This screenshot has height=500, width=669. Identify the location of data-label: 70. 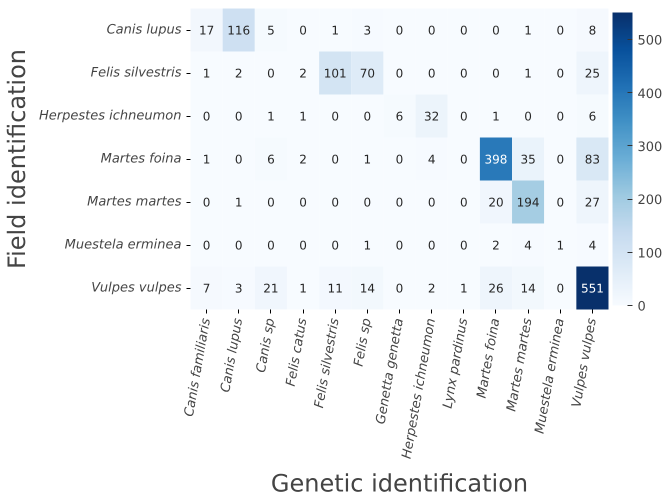
(367, 73).